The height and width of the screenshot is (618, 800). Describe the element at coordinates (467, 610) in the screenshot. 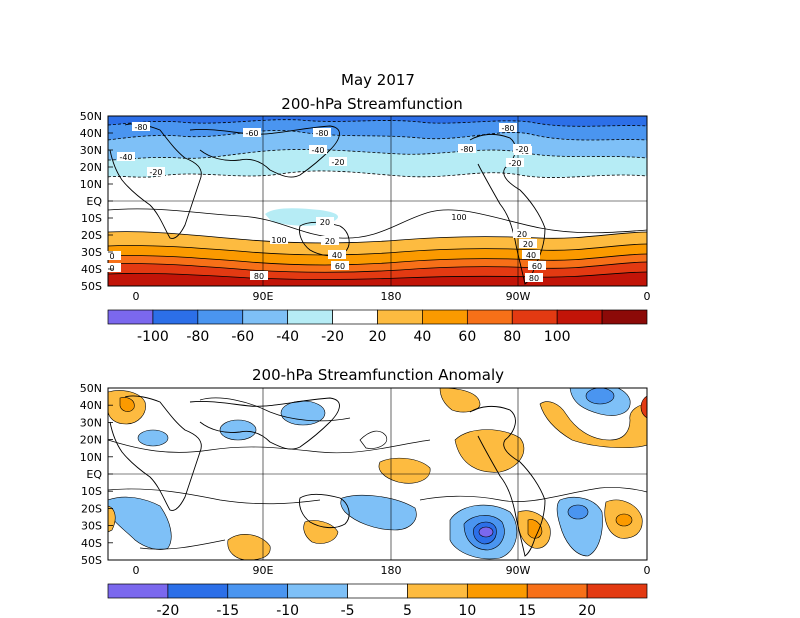

I see `bottom-colorbar-label: 10` at that location.